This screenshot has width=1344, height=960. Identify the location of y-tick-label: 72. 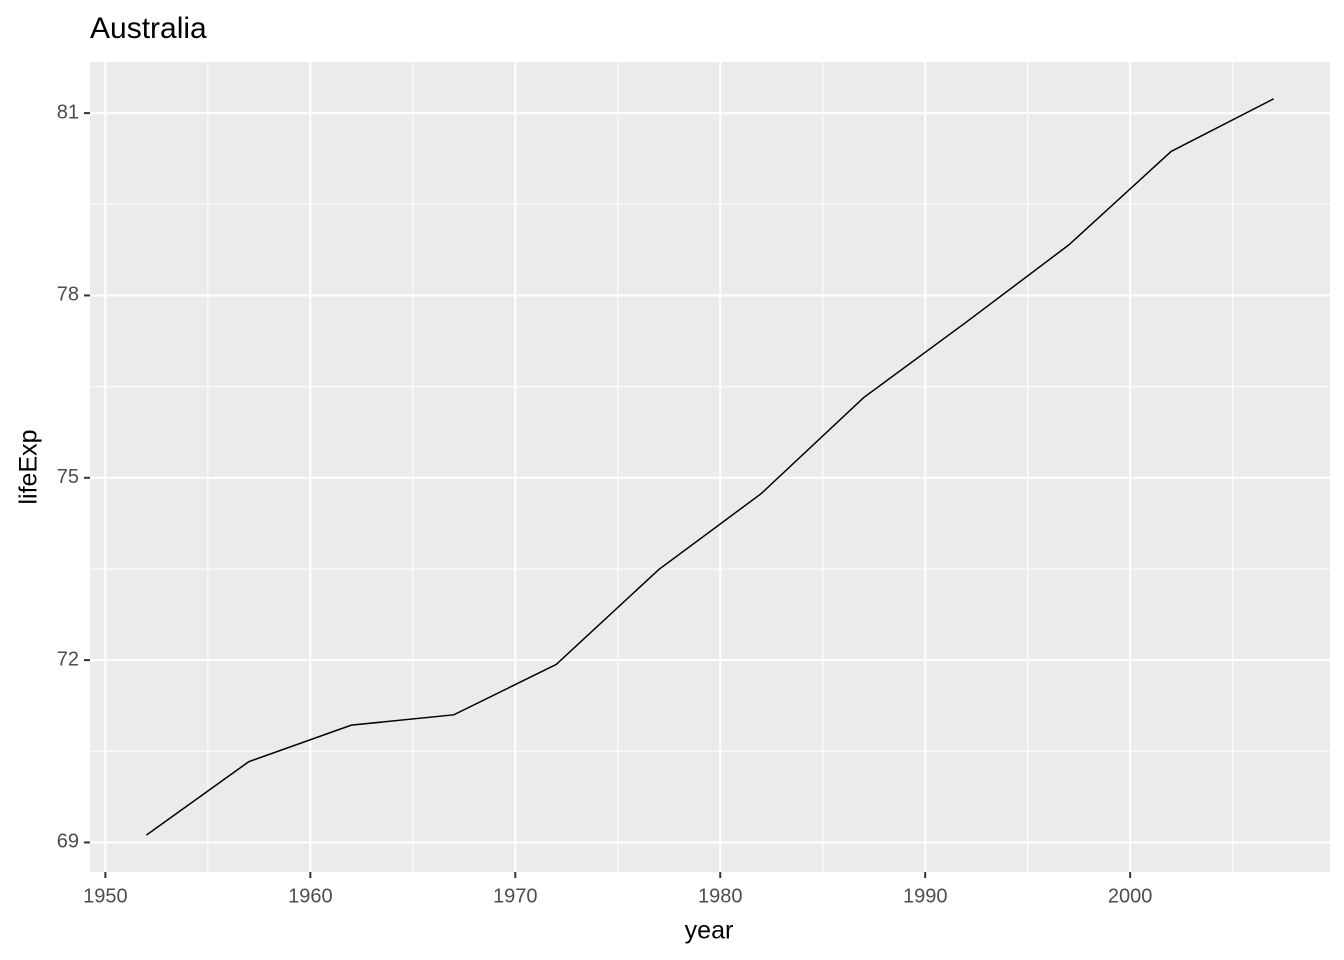
(68, 659).